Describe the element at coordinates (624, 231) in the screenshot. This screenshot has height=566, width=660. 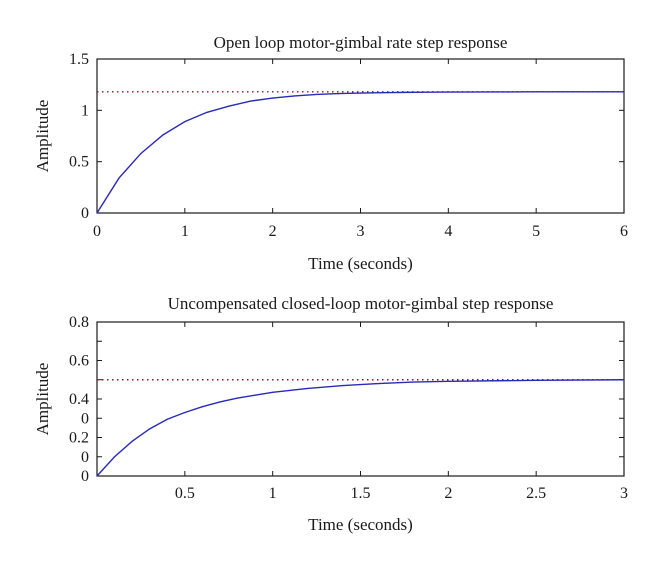
I see `x-tick-label: 6` at that location.